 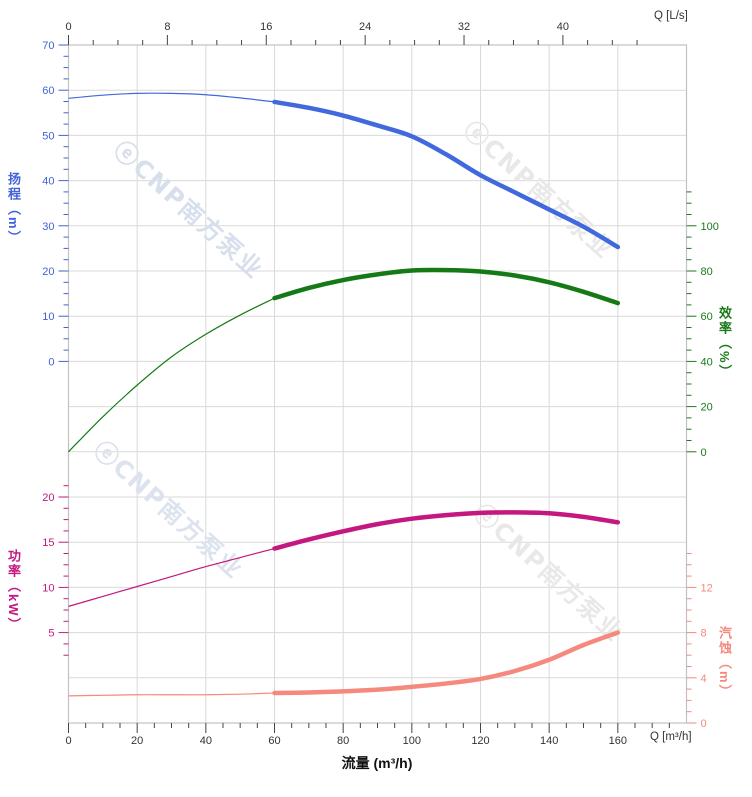 What do you see at coordinates (480, 741) in the screenshot?
I see `svg-text: 120` at bounding box center [480, 741].